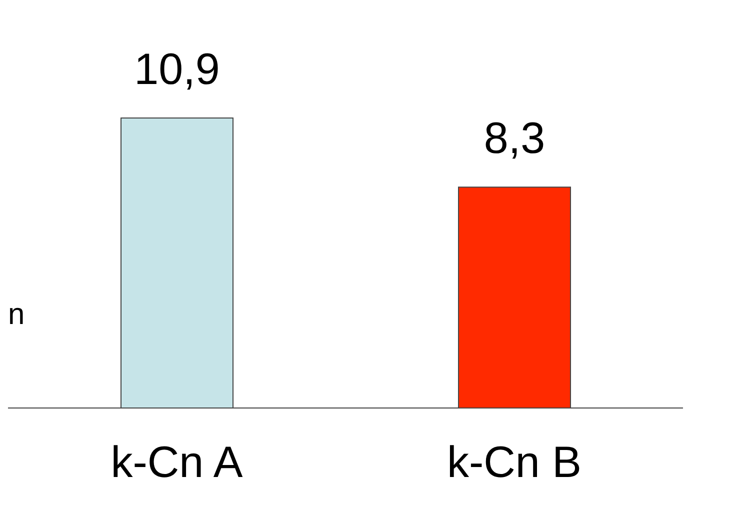 The image size is (731, 506). What do you see at coordinates (177, 463) in the screenshot?
I see `x-tick-label: k-Cn A` at bounding box center [177, 463].